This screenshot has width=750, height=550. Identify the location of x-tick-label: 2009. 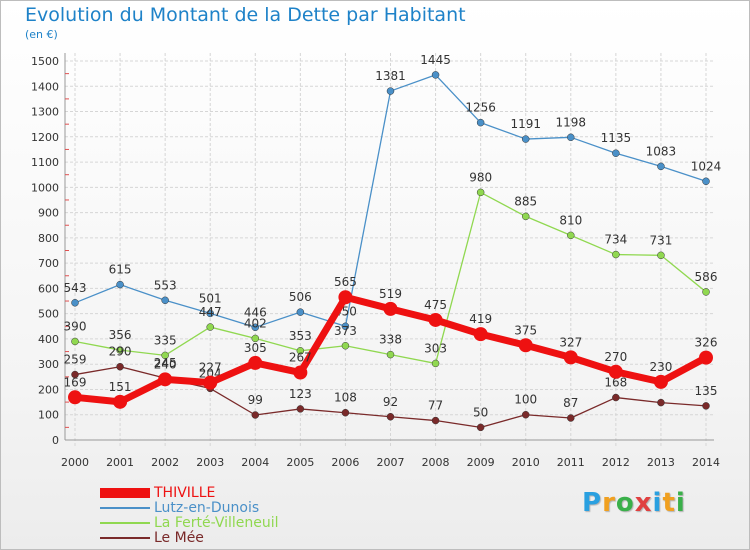
(481, 462).